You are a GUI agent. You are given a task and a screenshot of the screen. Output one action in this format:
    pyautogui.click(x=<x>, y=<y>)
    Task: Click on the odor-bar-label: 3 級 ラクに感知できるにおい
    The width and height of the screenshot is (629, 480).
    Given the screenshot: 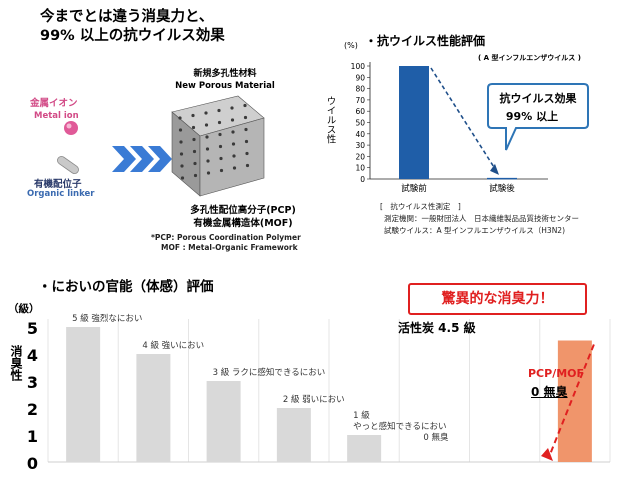 What is the action you would take?
    pyautogui.click(x=269, y=372)
    